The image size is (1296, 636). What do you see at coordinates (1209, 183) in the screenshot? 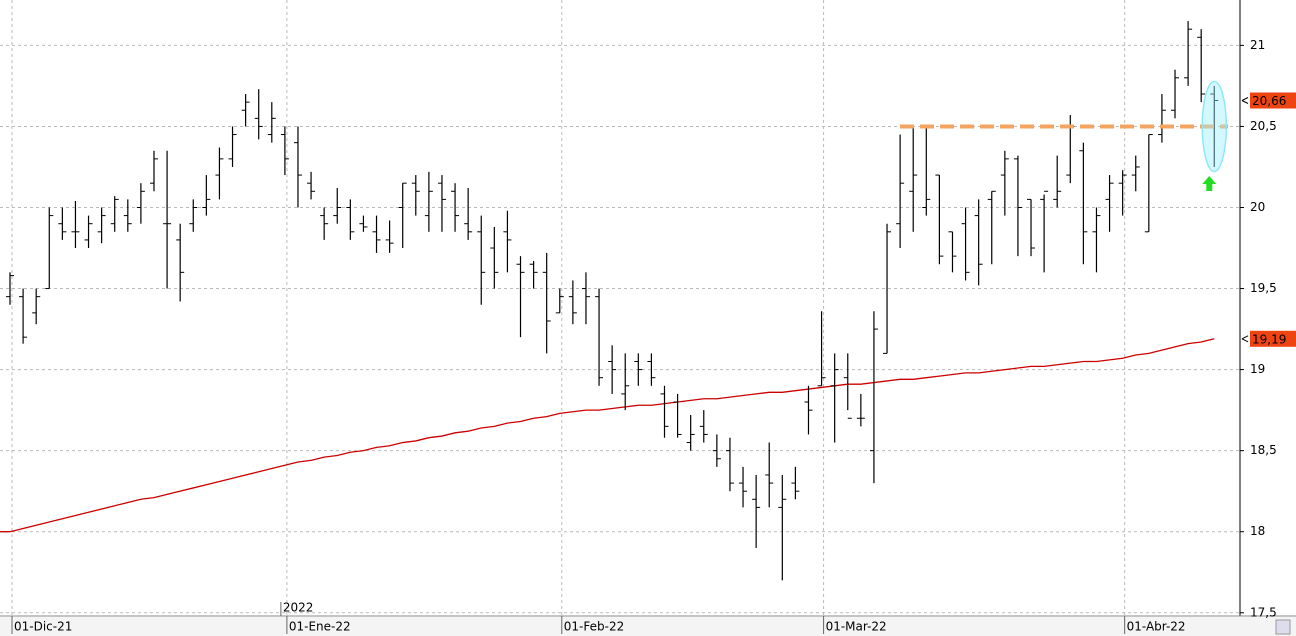
I see `up-arrow` at bounding box center [1209, 183].